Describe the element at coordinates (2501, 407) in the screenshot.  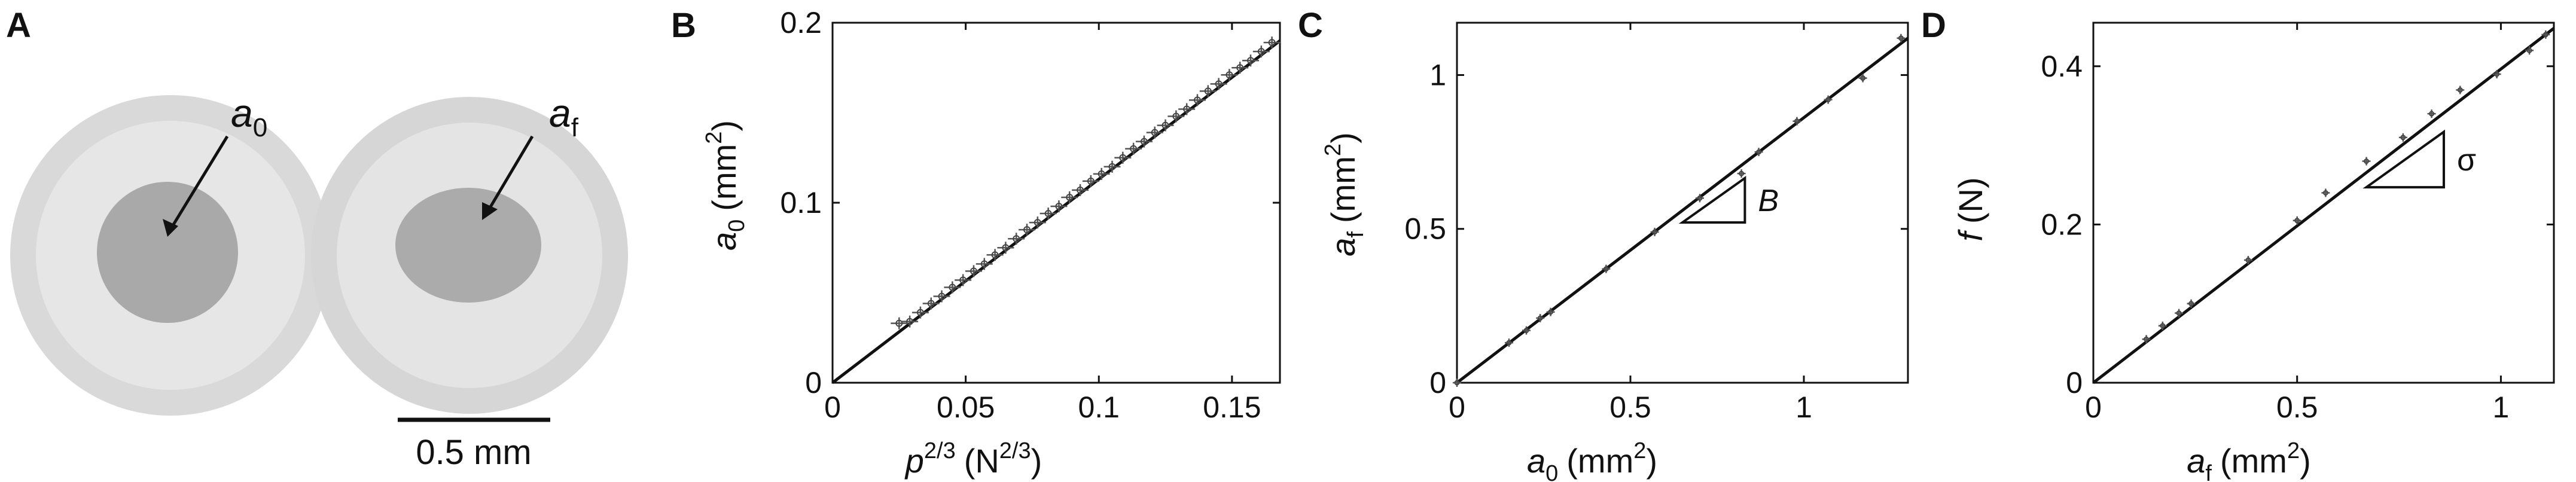
I see `x-tick-label: 1` at that location.